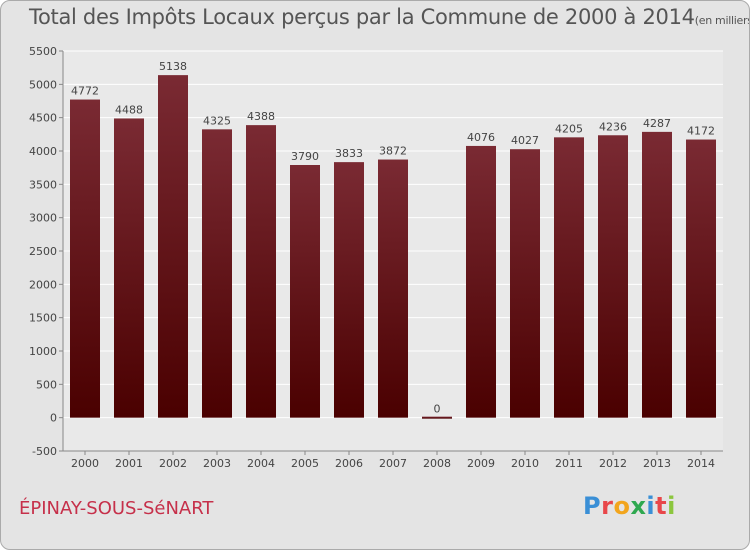 Image resolution: width=750 pixels, height=550 pixels. Describe the element at coordinates (261, 463) in the screenshot. I see `x-tick-label: 2004` at that location.